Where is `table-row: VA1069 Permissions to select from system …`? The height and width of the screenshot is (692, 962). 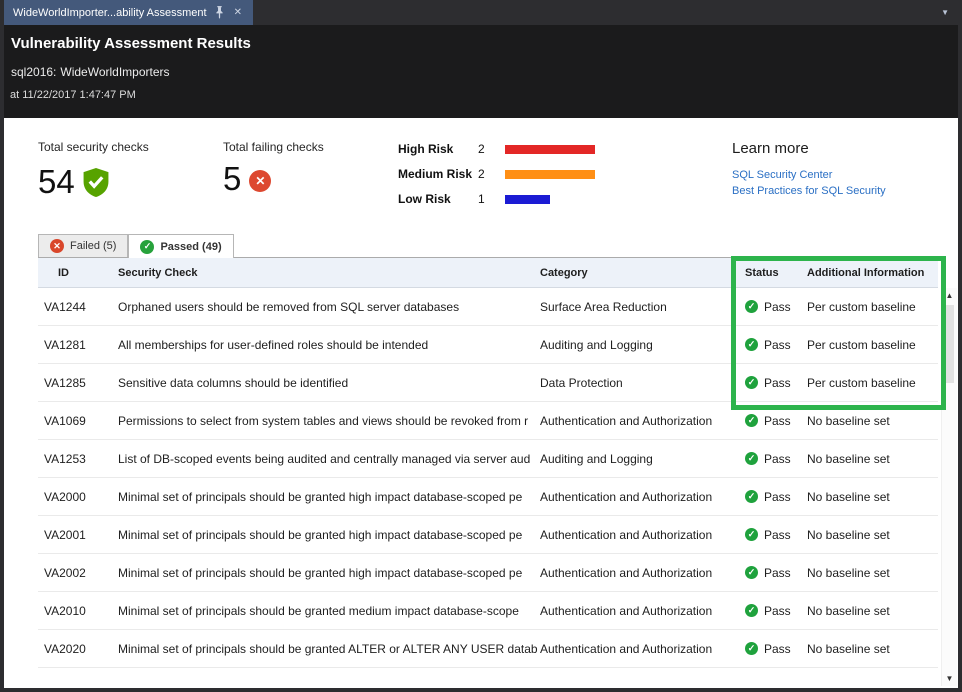 table-row: VA1069 Permissions to select from system … is located at coordinates (488, 421).